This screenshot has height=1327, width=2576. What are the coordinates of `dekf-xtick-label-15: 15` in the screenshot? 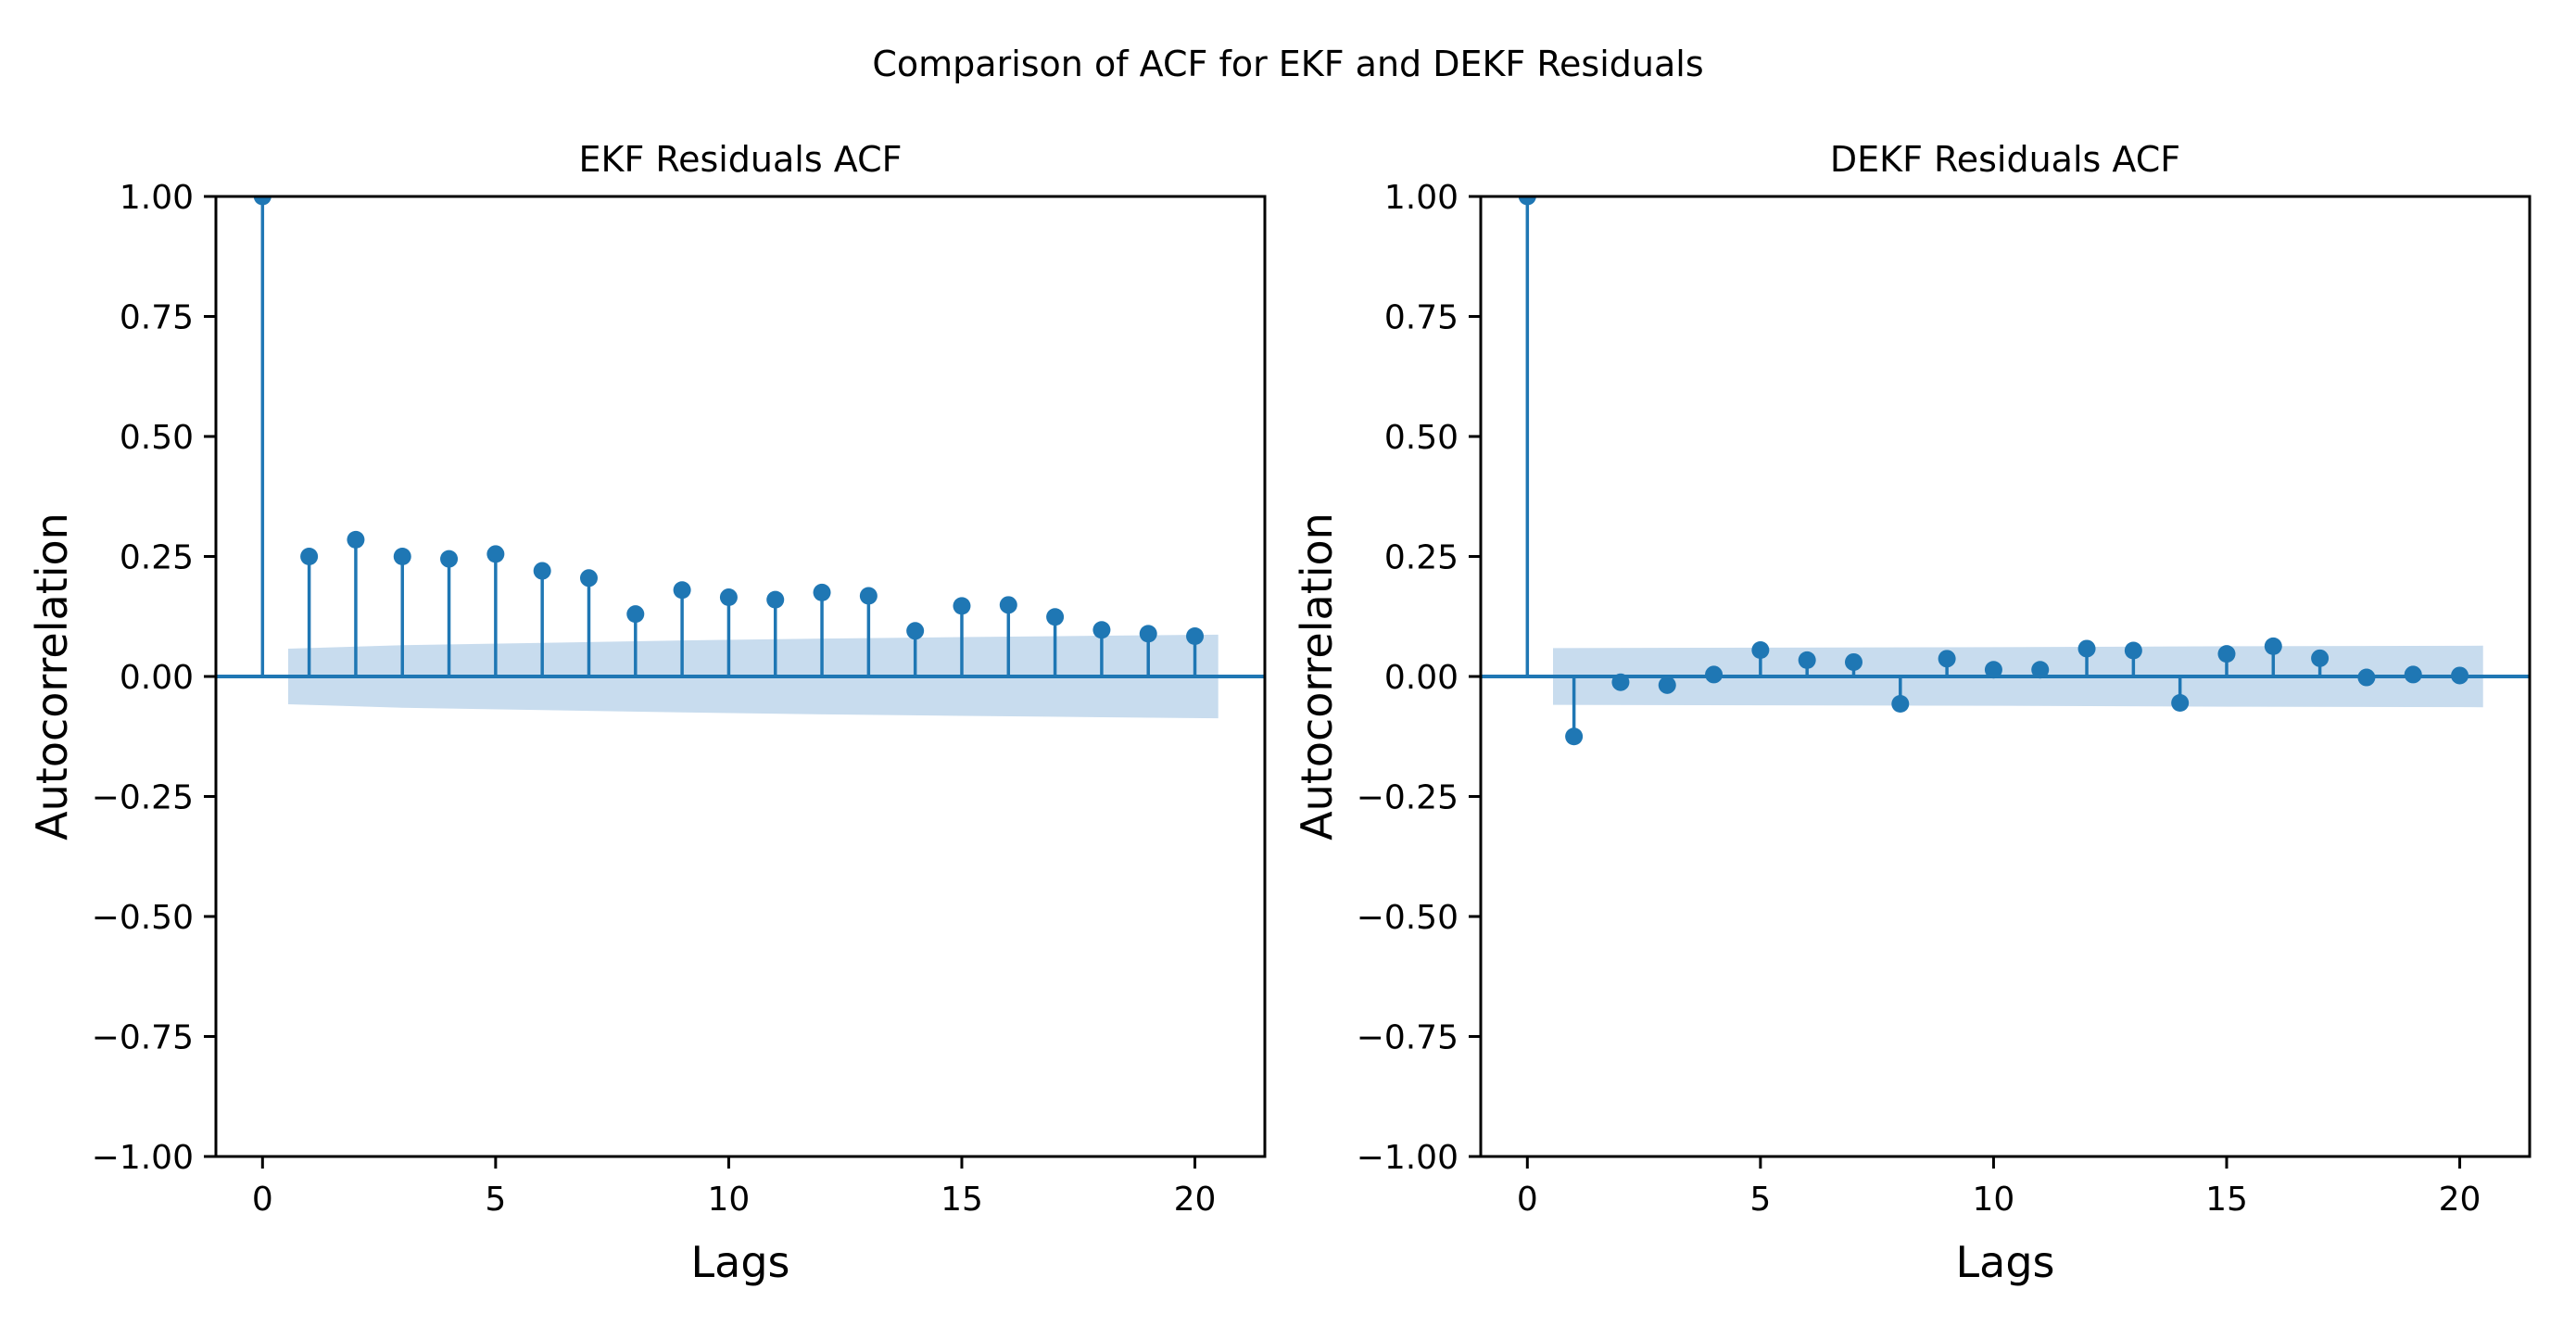 It's located at (2226, 1200).